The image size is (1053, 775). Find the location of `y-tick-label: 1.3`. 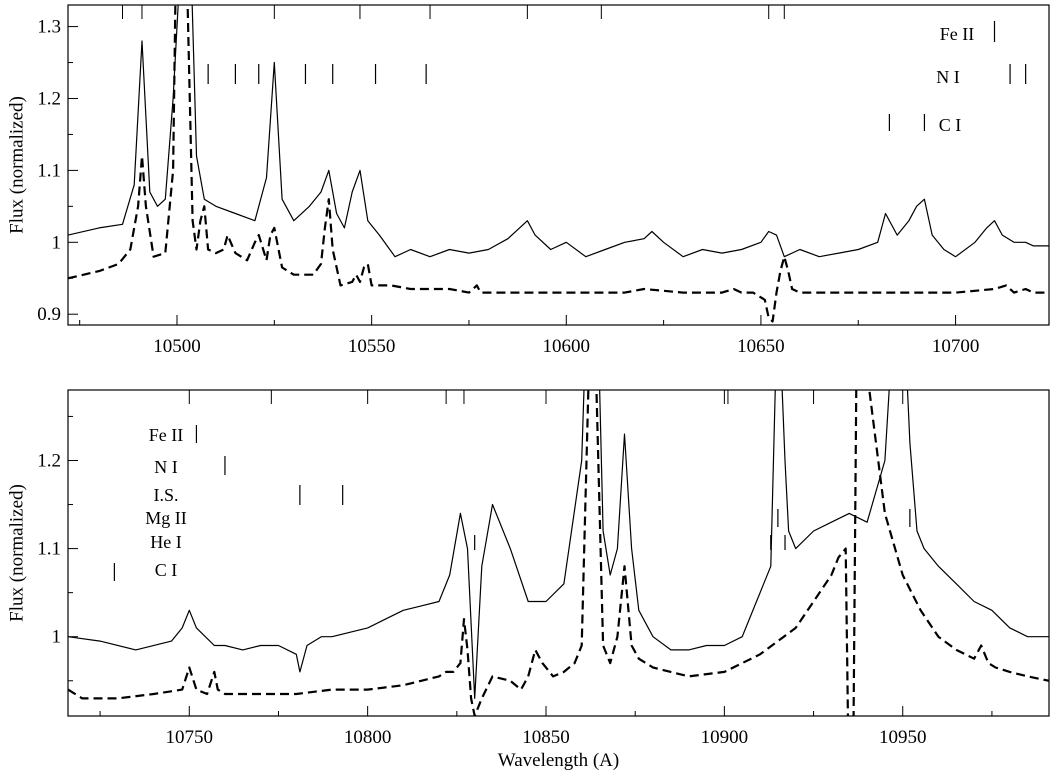

y-tick-label: 1.3 is located at coordinates (49, 27).